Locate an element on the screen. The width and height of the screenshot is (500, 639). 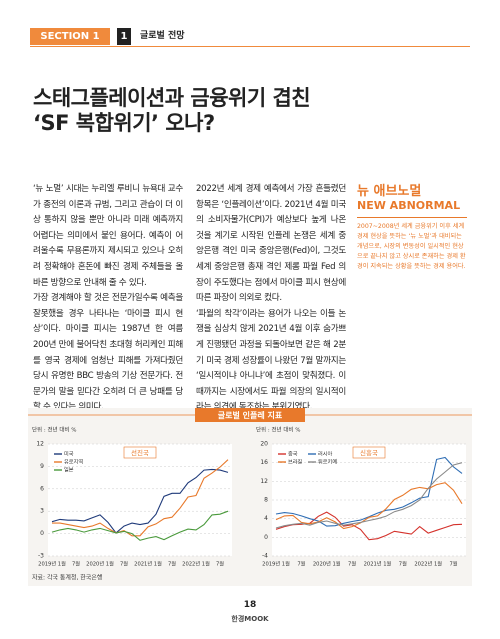
legend-label: 튀르키예 is located at coordinates (327, 462).